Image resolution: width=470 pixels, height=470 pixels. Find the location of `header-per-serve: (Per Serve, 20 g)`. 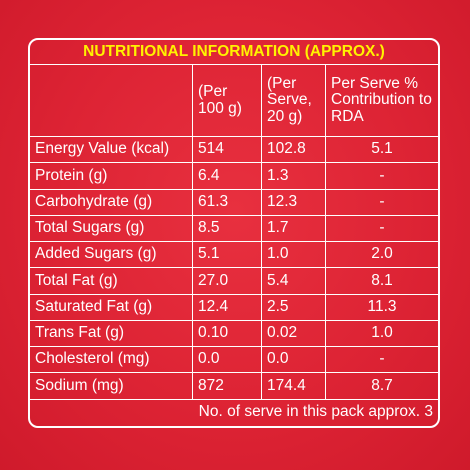

header-per-serve: (Per Serve, 20 g) is located at coordinates (293, 100).